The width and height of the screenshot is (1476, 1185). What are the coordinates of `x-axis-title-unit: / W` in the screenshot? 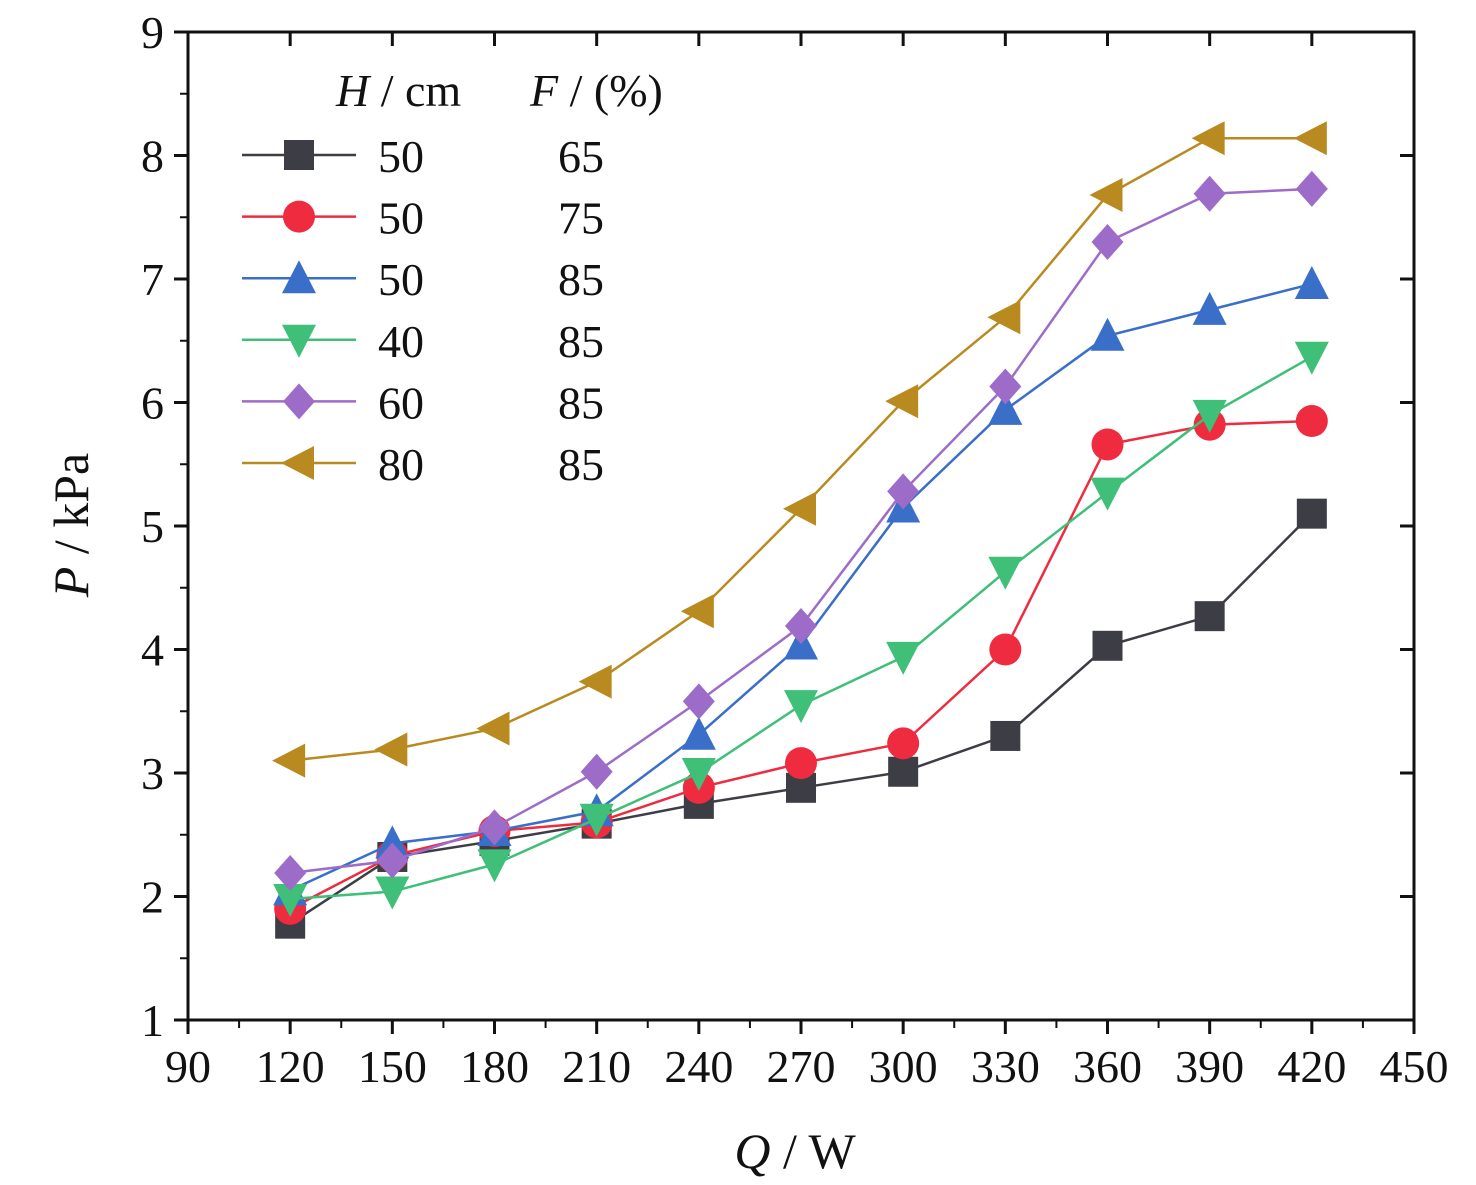 It's located at (813, 1151).